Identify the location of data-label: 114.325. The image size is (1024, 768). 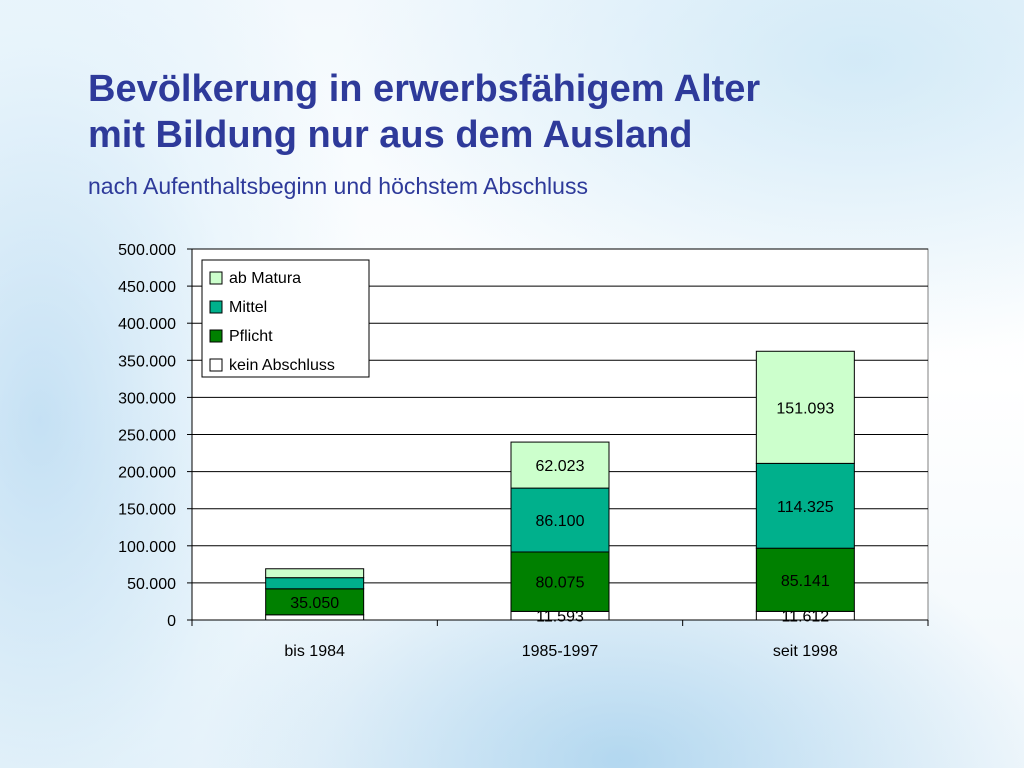
(805, 507).